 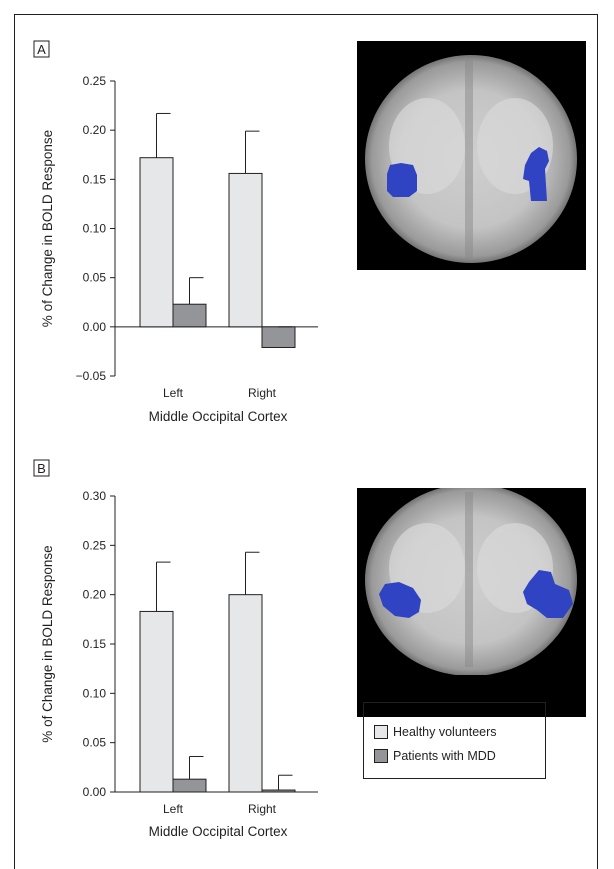 I want to click on brain-activation-image-b, so click(x=471, y=602).